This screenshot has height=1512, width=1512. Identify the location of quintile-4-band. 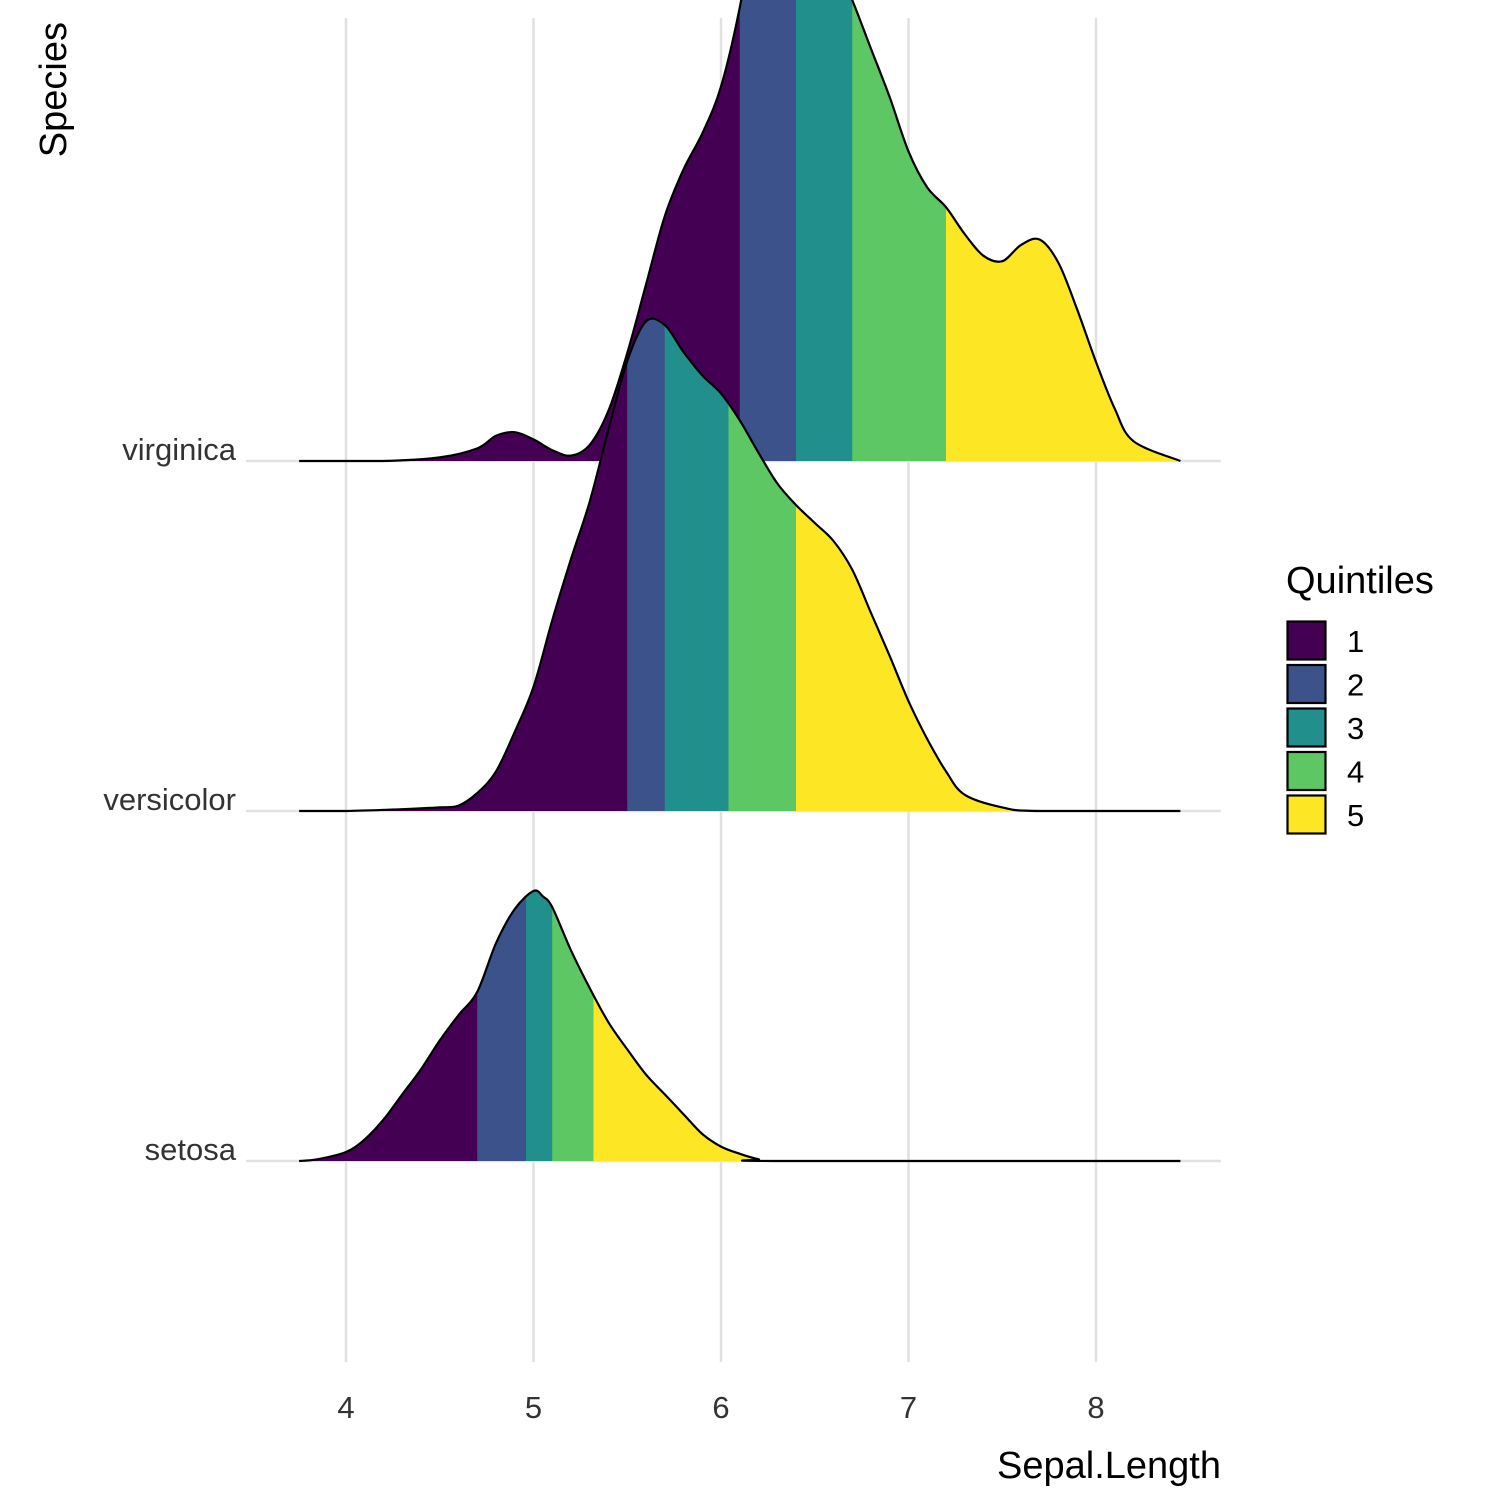
(899, 230).